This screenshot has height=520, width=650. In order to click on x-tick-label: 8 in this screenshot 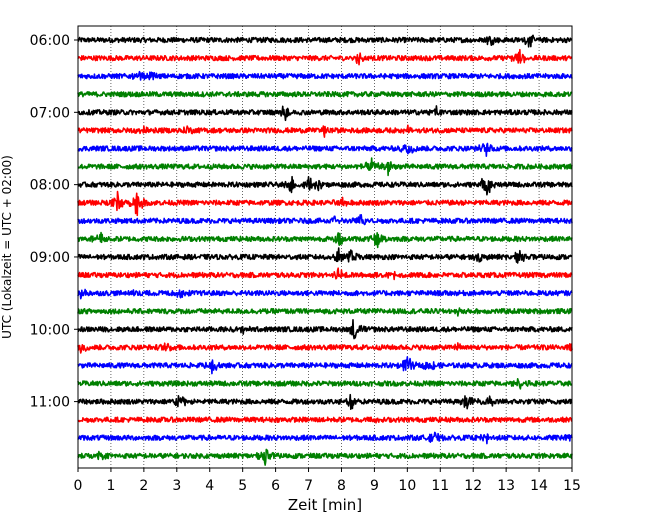, I will do `click(341, 486)`.